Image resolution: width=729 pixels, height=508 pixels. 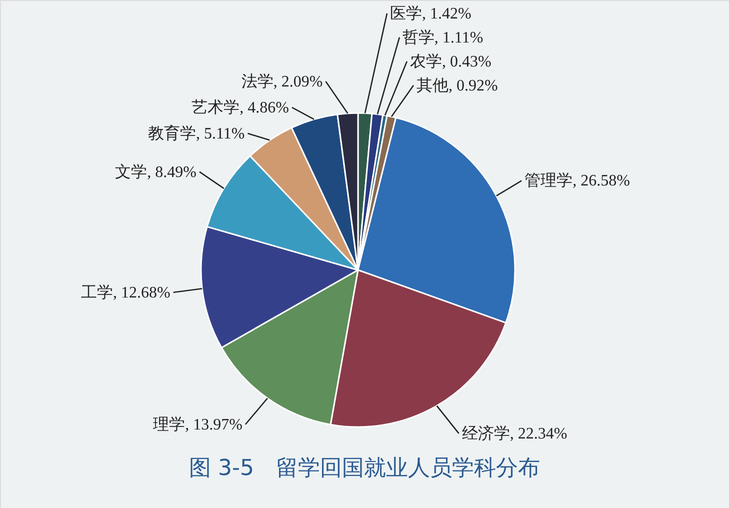 I want to click on slice-label: 其他, 0.92%, so click(x=457, y=85).